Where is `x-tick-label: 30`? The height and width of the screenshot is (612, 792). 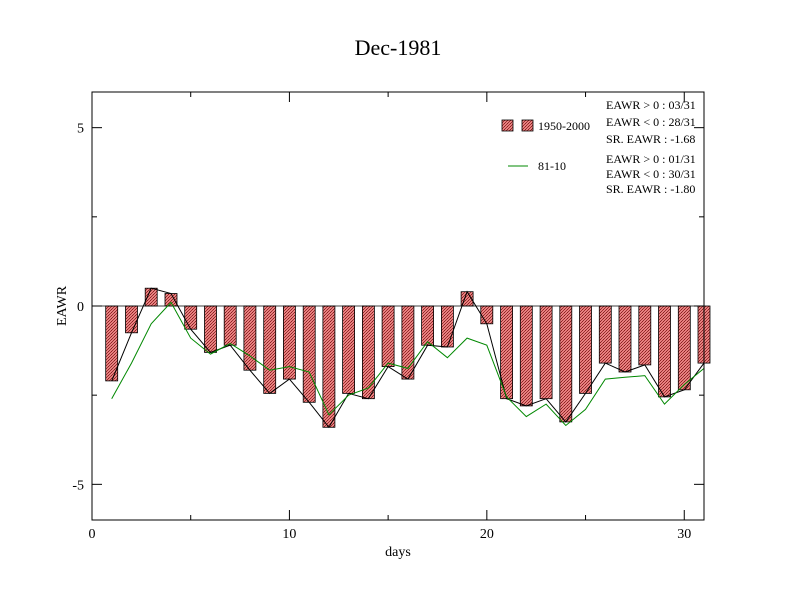 x-tick-label: 30 is located at coordinates (684, 534).